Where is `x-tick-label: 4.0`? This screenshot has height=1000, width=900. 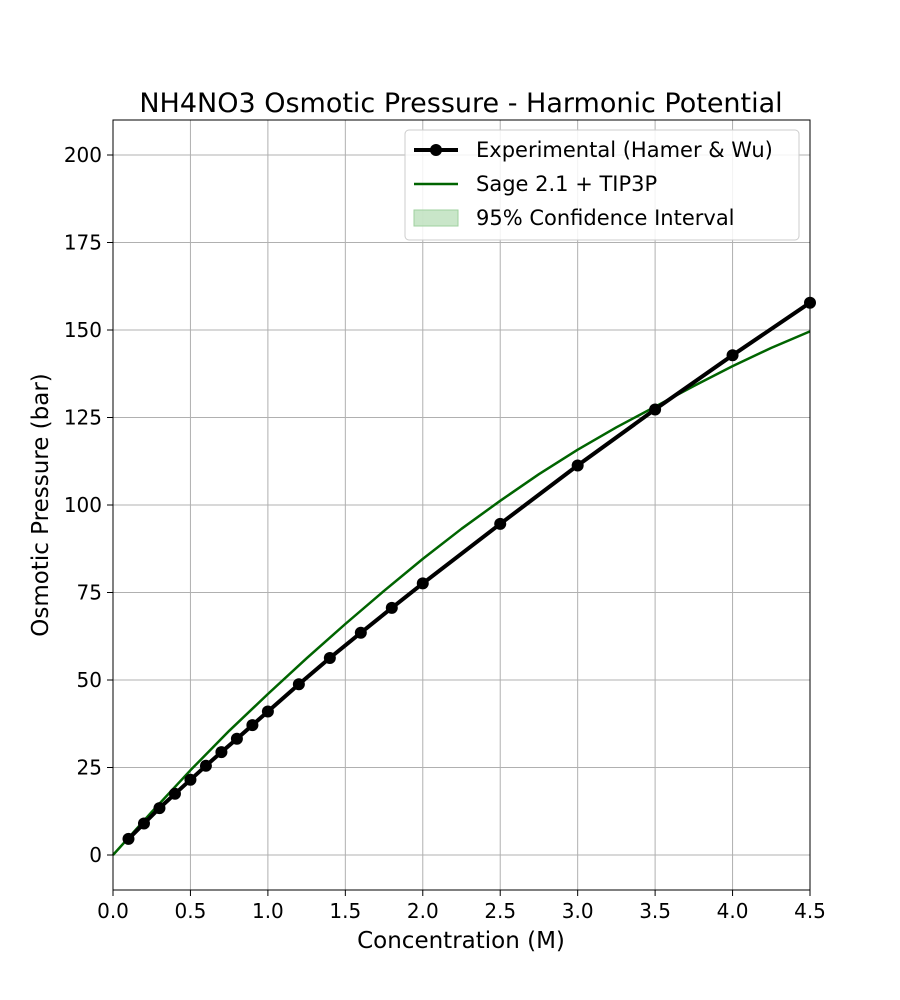 x-tick-label: 4.0 is located at coordinates (733, 911).